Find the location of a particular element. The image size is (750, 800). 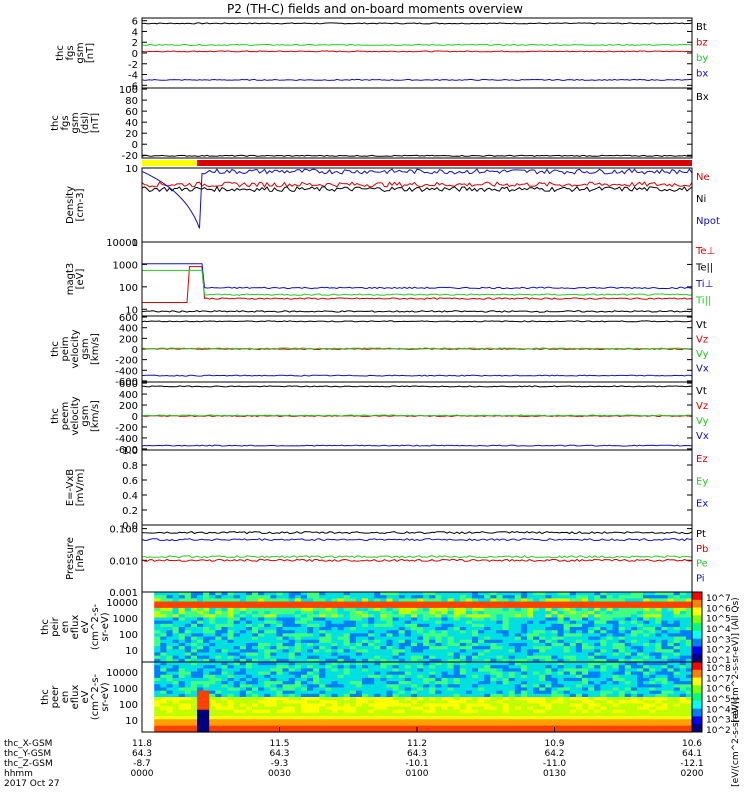

xaxis-value: 64.3 is located at coordinates (417, 754).